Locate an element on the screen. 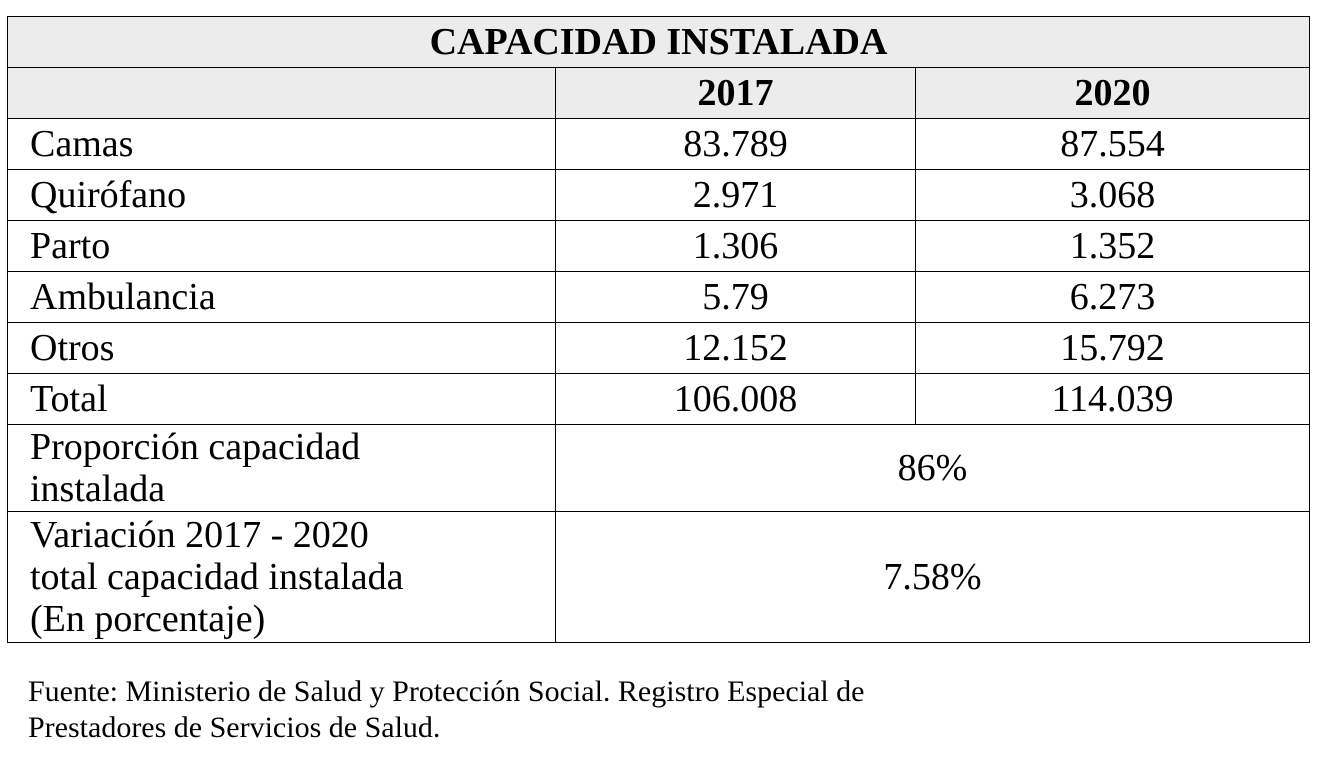  variacion-label-line3: (En porcentaje) is located at coordinates (148, 619).